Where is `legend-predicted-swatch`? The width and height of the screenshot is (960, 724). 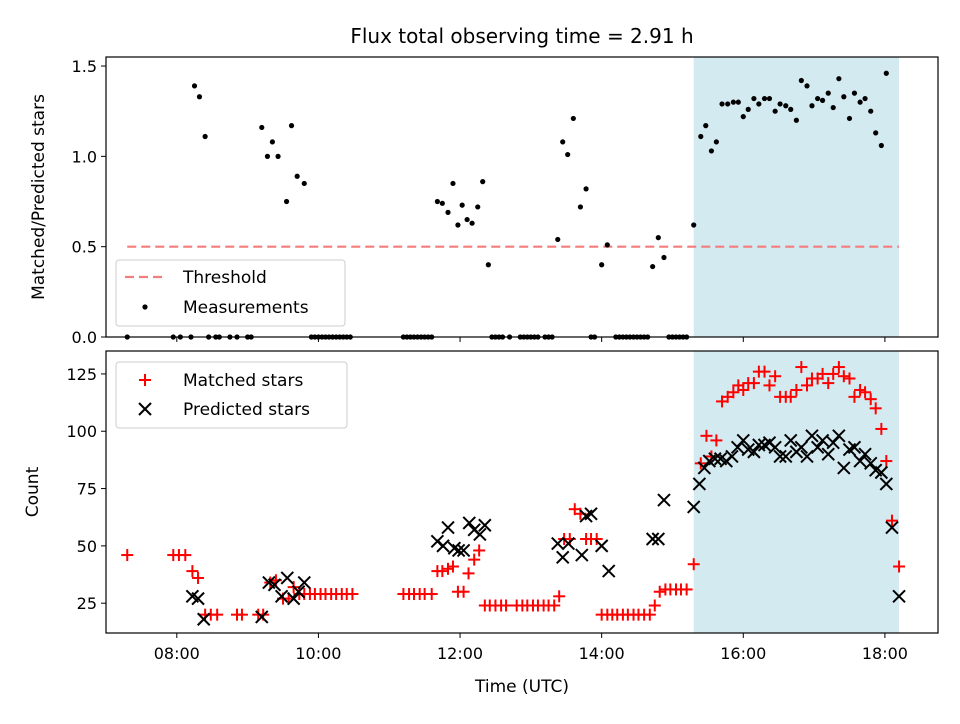
legend-predicted-swatch is located at coordinates (145, 409).